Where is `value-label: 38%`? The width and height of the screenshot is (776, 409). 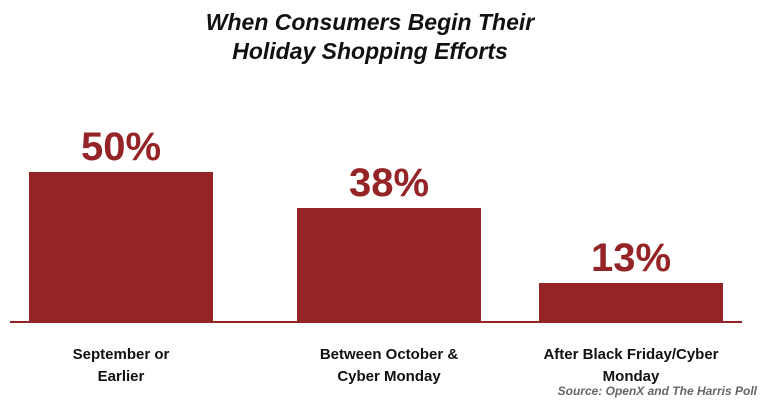 value-label: 38% is located at coordinates (389, 183).